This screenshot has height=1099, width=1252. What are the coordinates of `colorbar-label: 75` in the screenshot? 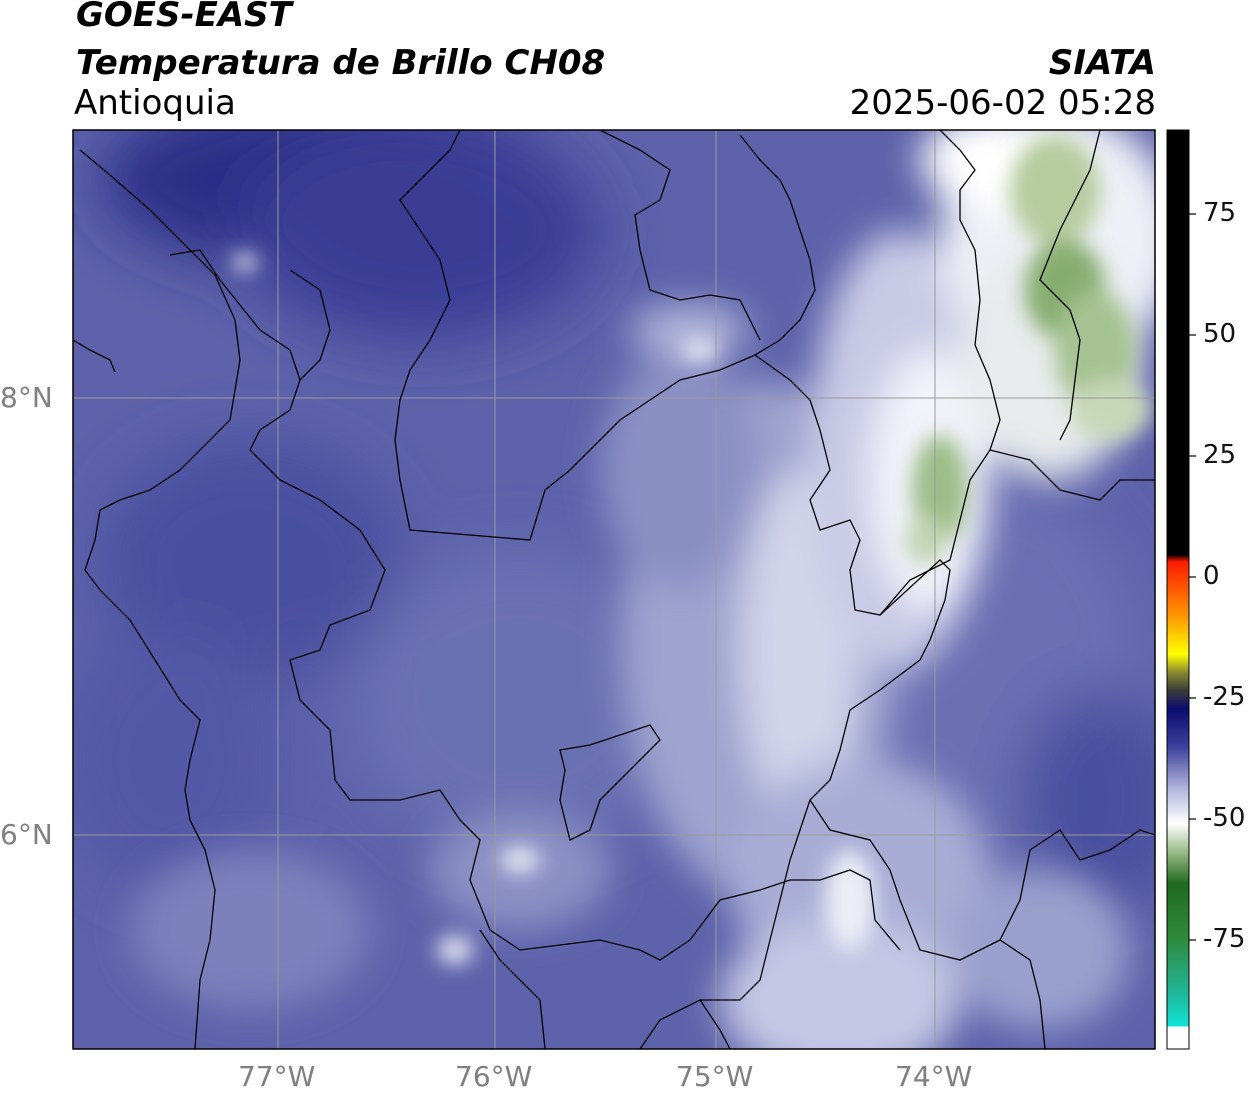 It's located at (1220, 213).